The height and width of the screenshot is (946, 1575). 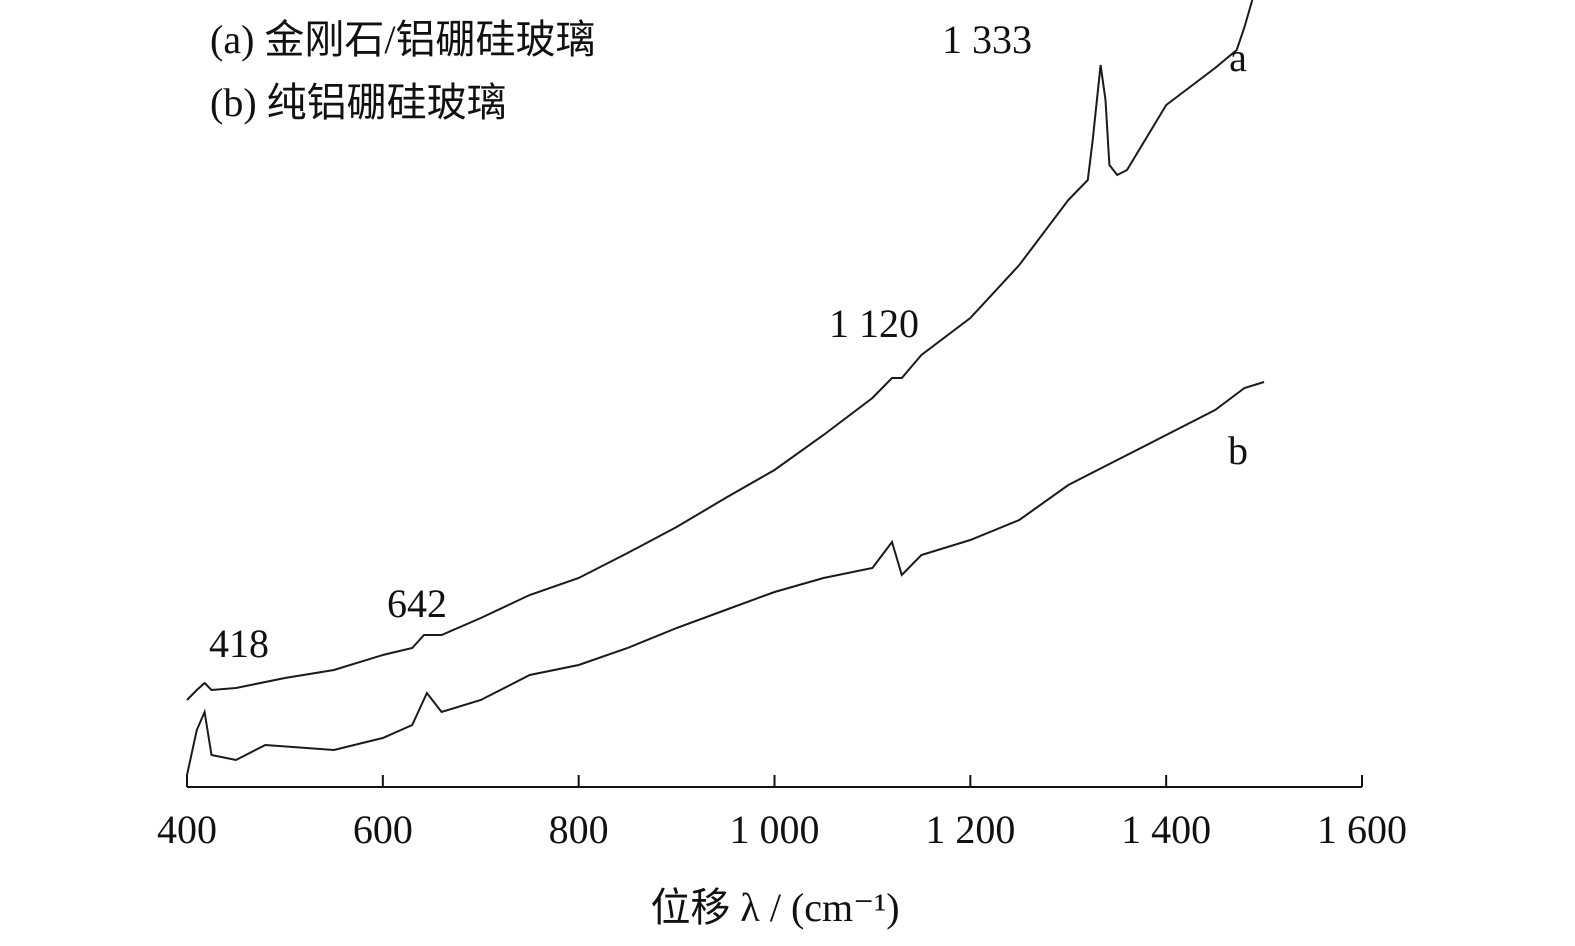 I want to click on x-tick-label: 1 600, so click(x=1362, y=829).